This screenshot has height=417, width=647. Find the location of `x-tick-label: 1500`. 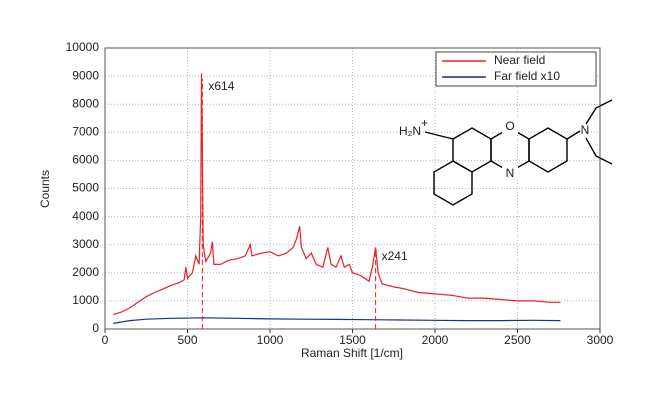

x-tick-label: 1500 is located at coordinates (352, 340).